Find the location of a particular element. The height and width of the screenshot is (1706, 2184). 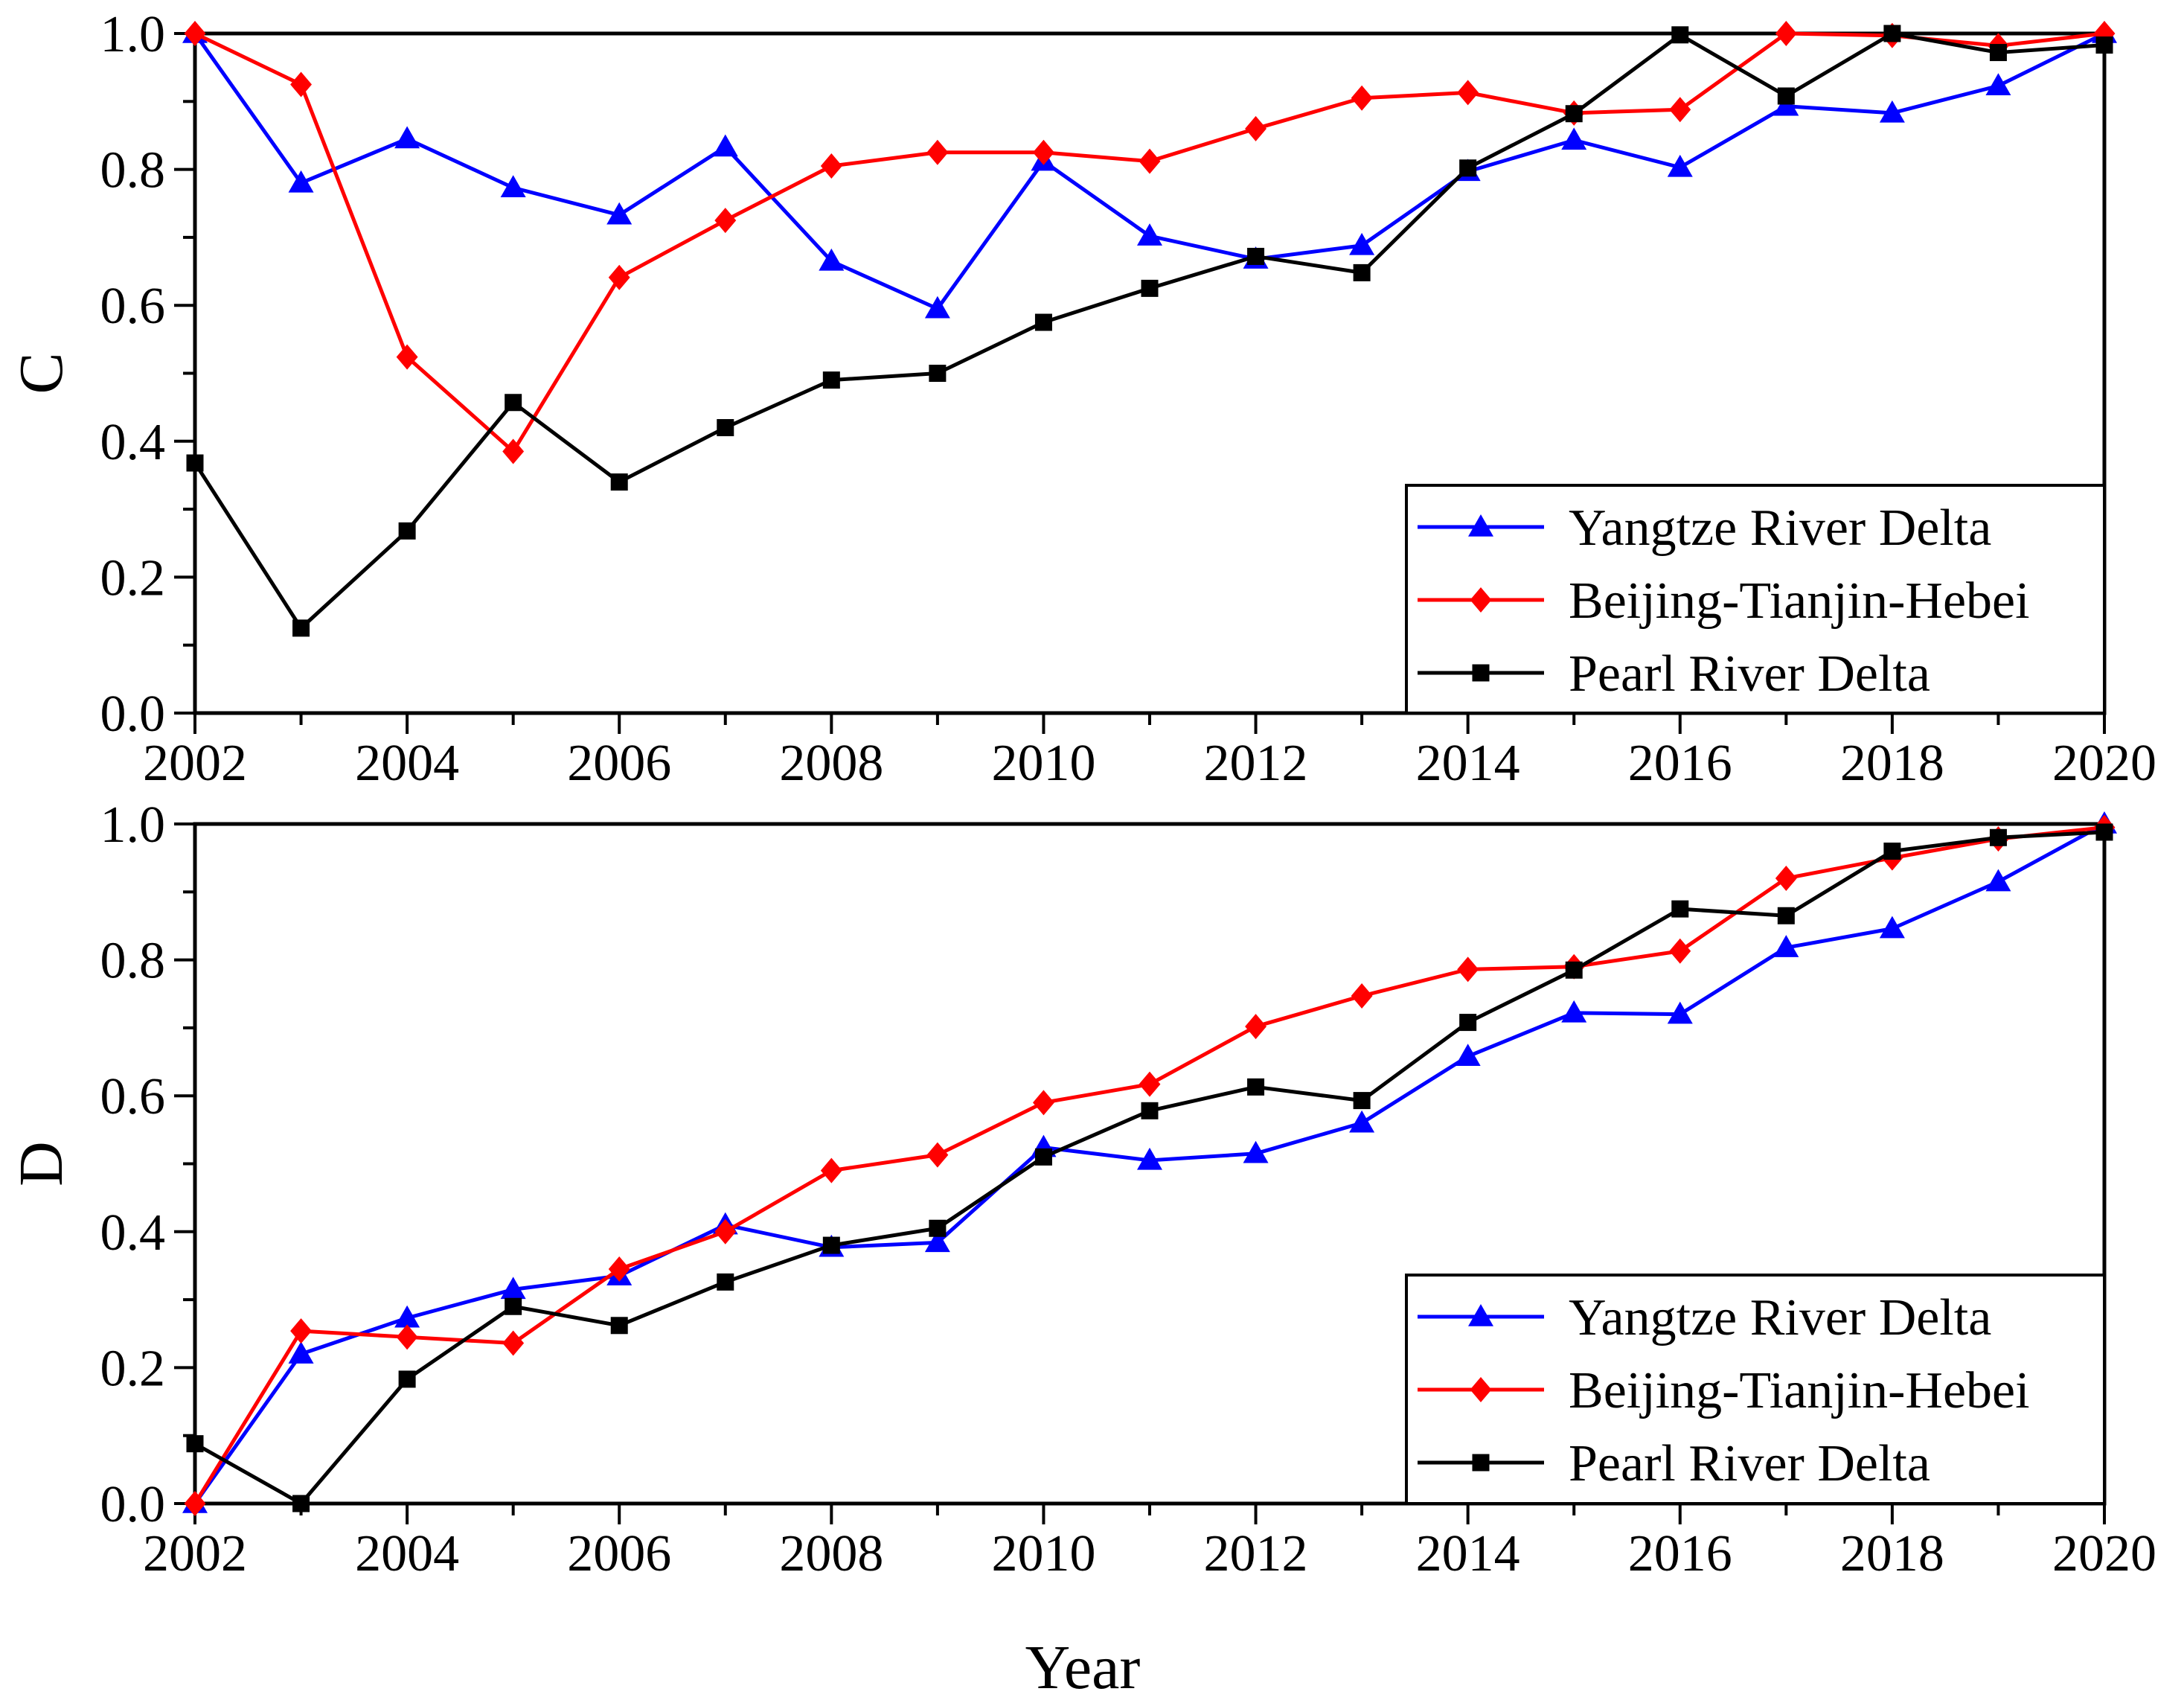

y-tick-label: 0.0 is located at coordinates (133, 1504).